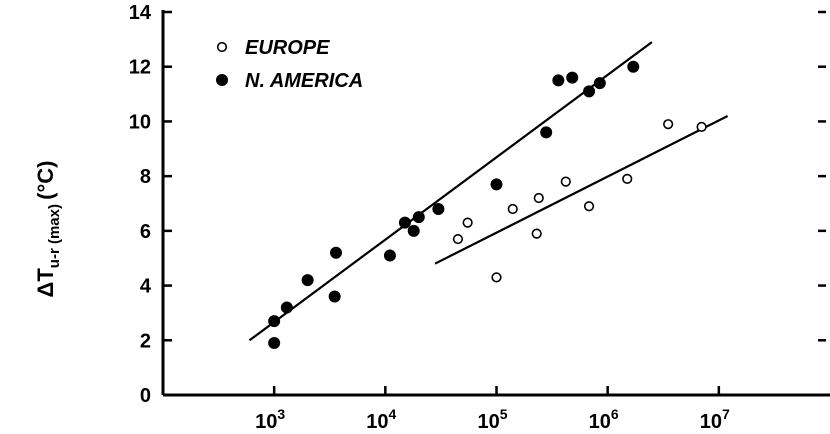 This screenshot has height=434, width=830. Describe the element at coordinates (222, 47) in the screenshot. I see `legend-marker-europe` at that location.